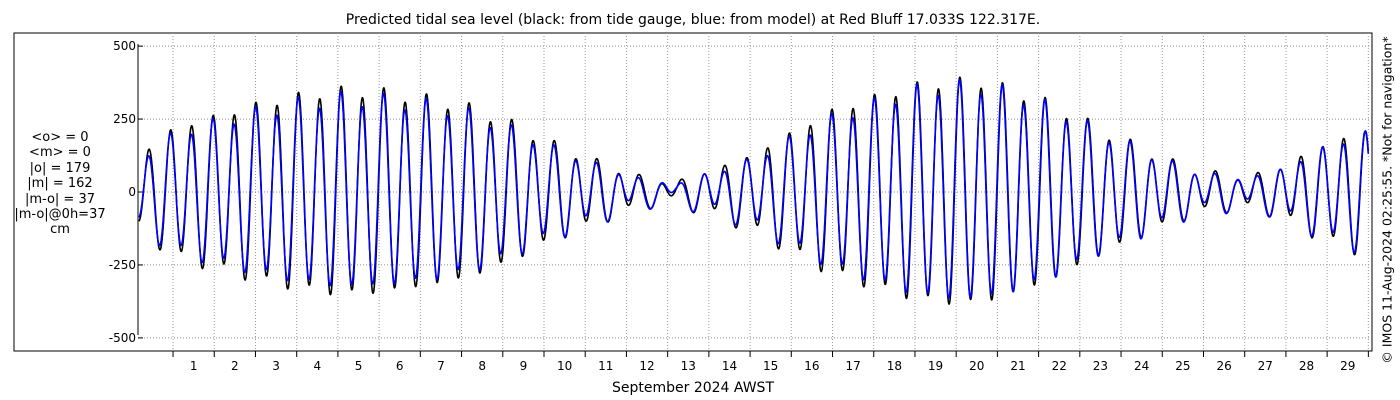  Describe the element at coordinates (124, 46) in the screenshot. I see `y-tick-label: 500` at that location.